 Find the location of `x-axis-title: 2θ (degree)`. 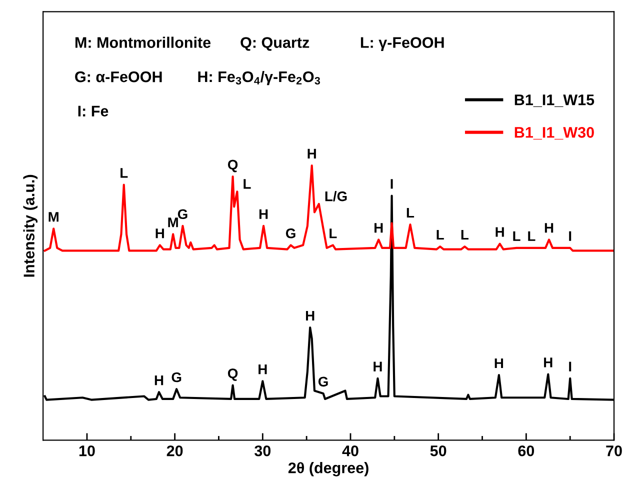

x-axis-title: 2θ (degree) is located at coordinates (328, 469).